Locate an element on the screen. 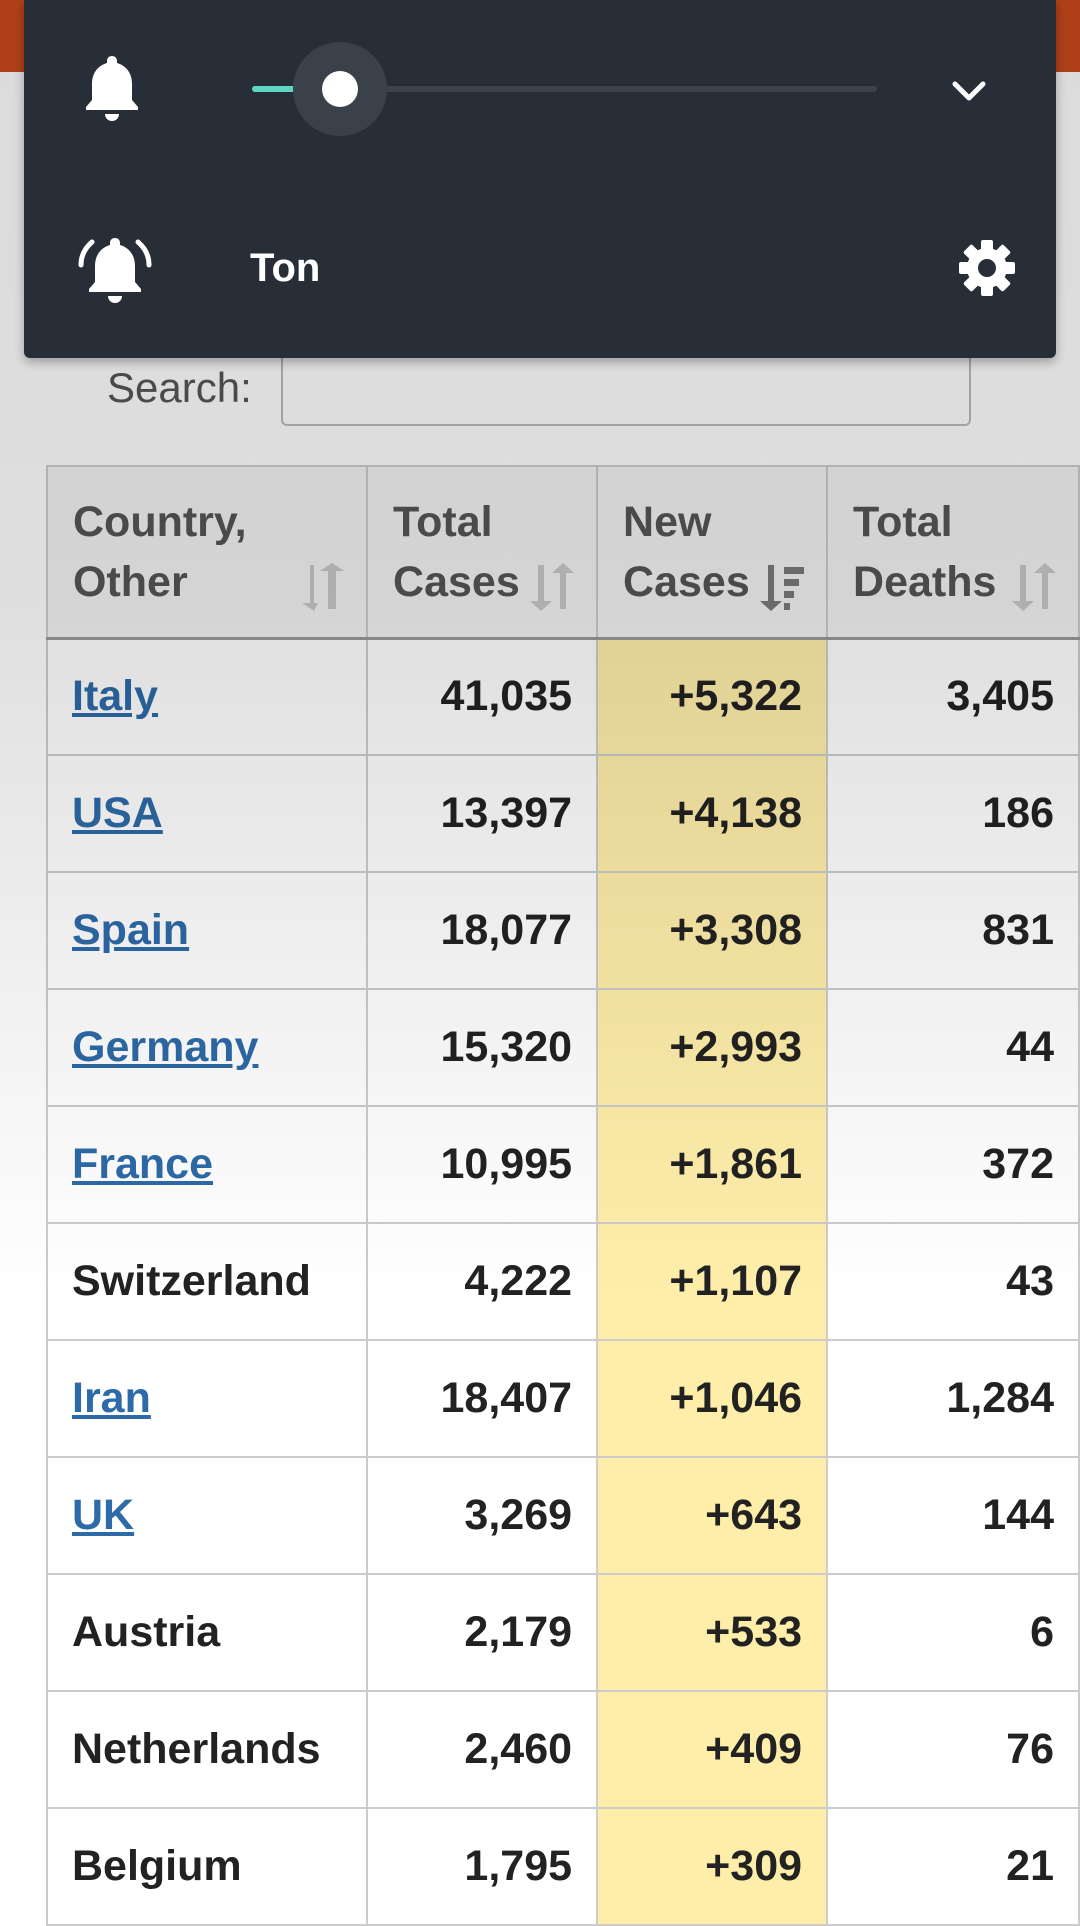  total-deaths-cell: 186 is located at coordinates (953, 813).